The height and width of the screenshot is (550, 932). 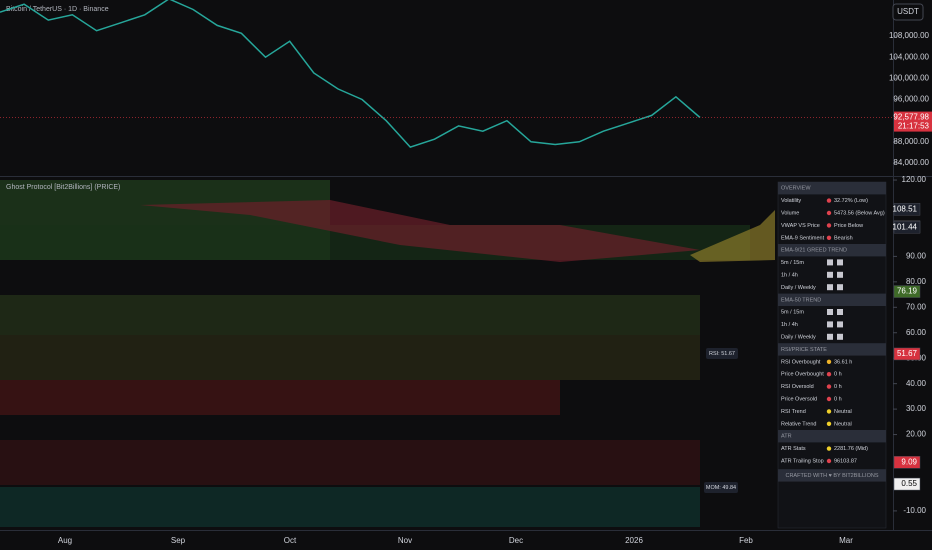 What do you see at coordinates (848, 226) in the screenshot?
I see `panel-row-value: Price Below` at bounding box center [848, 226].